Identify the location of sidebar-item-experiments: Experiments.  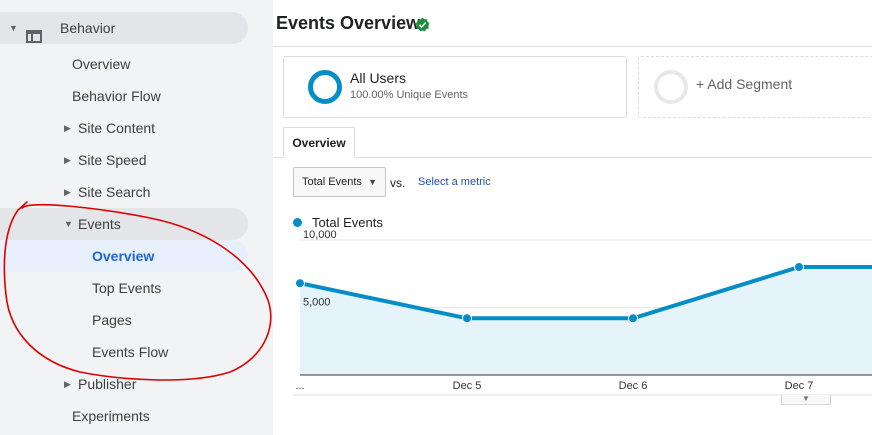
(111, 416).